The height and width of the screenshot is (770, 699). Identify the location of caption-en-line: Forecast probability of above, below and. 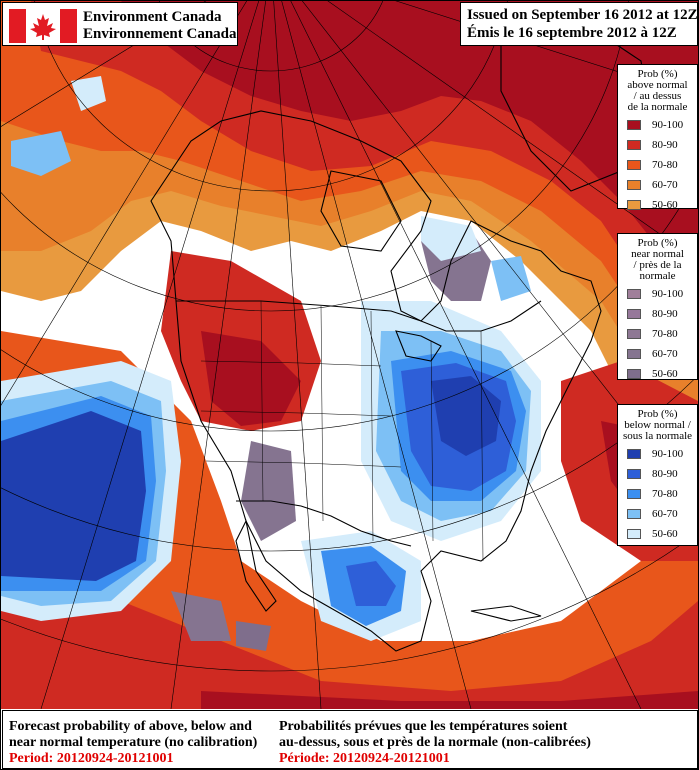
(130, 726).